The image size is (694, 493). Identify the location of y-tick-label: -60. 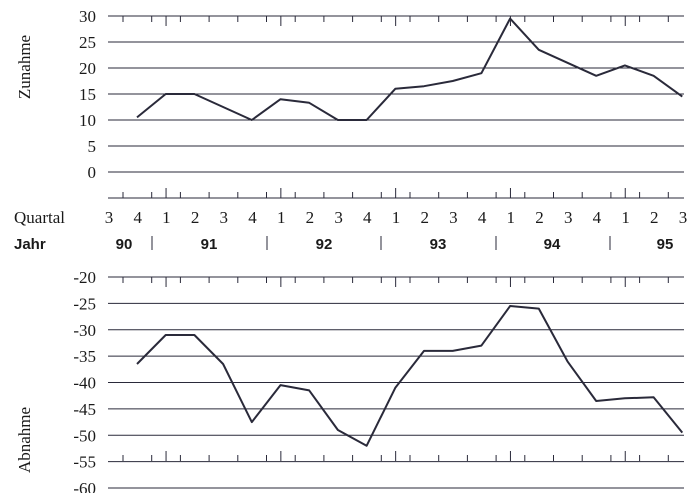
(84, 486).